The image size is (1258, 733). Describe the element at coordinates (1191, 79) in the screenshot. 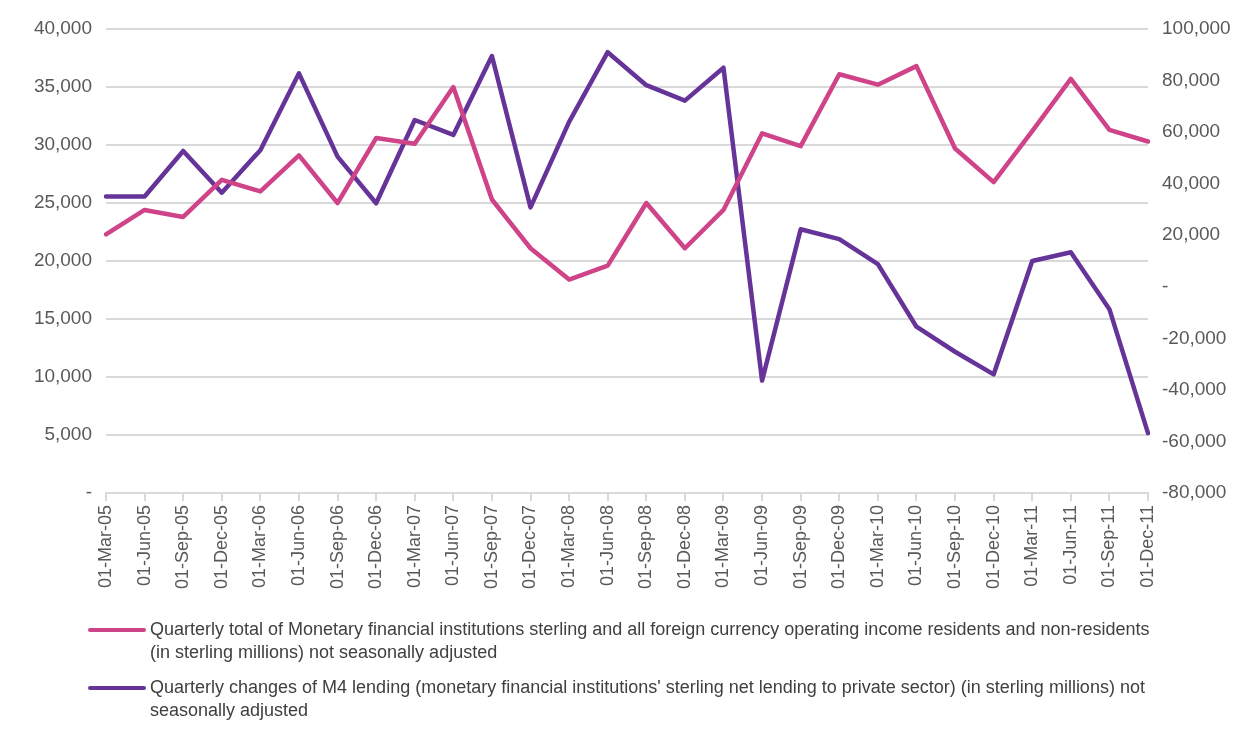

I see `y2-tick-label: 80,000` at that location.